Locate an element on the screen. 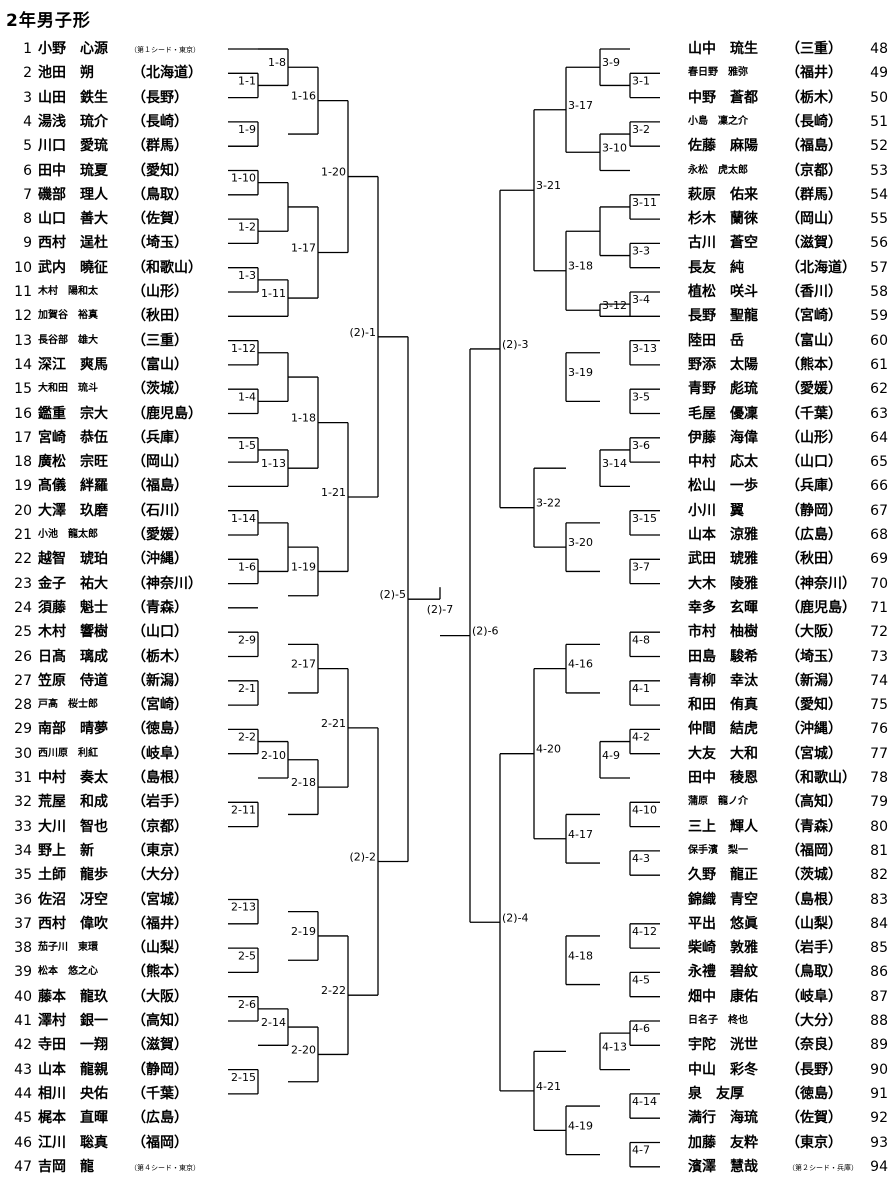 The image size is (888, 1200). match-label: 3-15 is located at coordinates (644, 518).